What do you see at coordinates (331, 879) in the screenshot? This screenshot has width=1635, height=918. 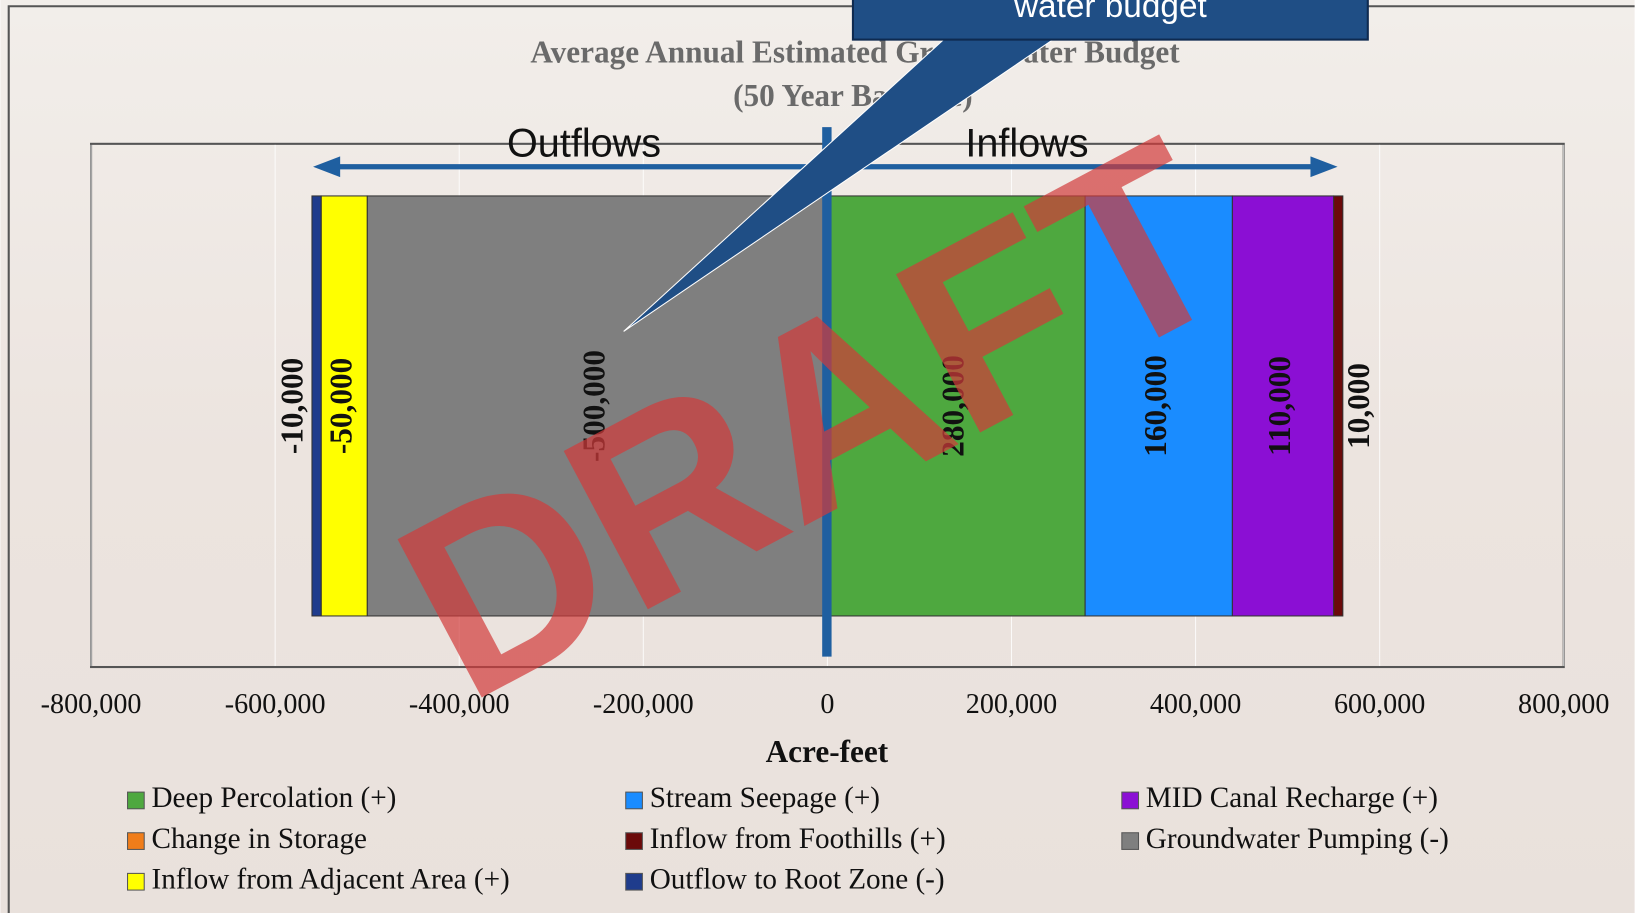 I see `legend-label: Inflow from Adjacent Area (+)` at bounding box center [331, 879].